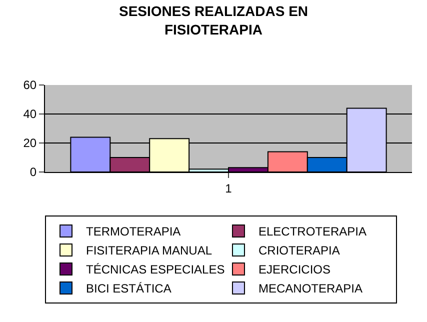 The width and height of the screenshot is (427, 322). What do you see at coordinates (30, 85) in the screenshot?
I see `y-tick-label: 60` at bounding box center [30, 85].